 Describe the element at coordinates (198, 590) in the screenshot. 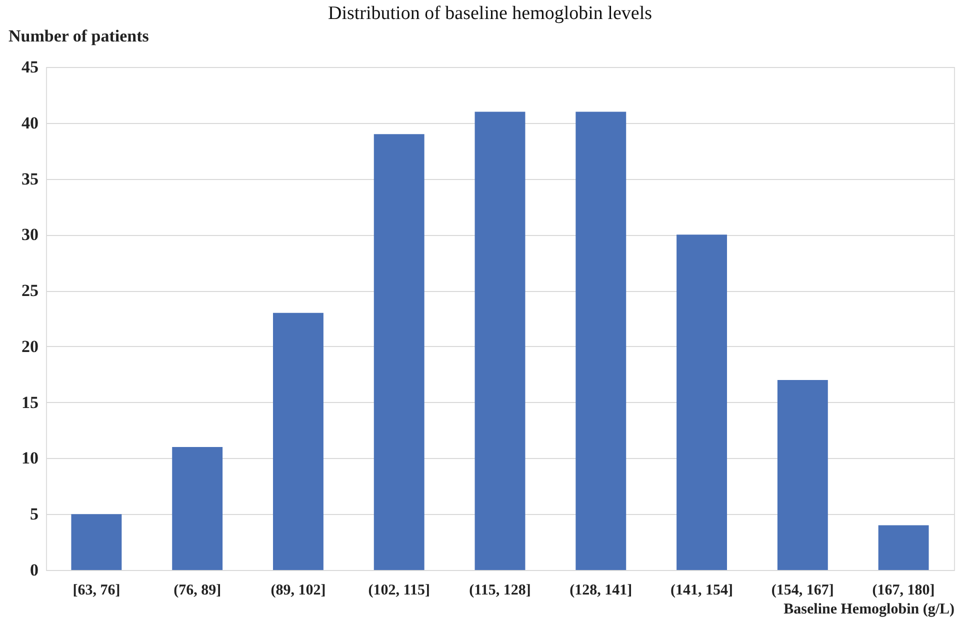

I see `x-tick-label: (76, 89]` at that location.